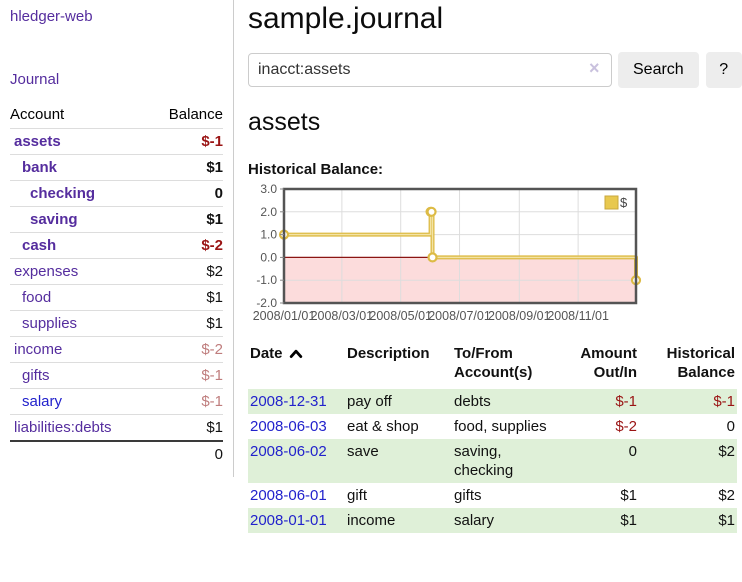  I want to click on account-balance: 0, so click(185, 193).